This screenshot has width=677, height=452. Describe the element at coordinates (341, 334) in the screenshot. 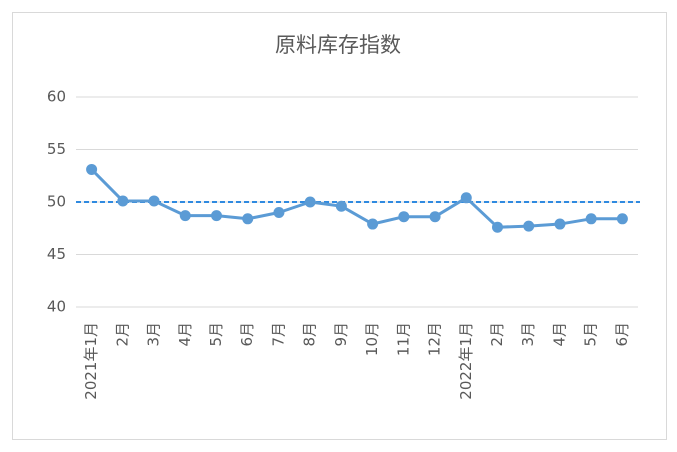

I see `x-tick-label: 9月` at that location.